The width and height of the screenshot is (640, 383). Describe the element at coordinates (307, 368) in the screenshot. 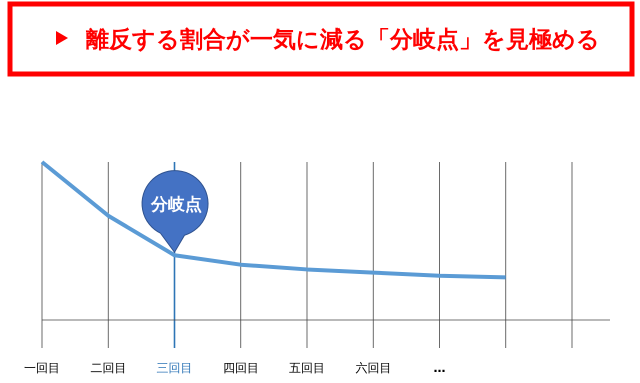

I see `x-tick-label: 五回目` at that location.